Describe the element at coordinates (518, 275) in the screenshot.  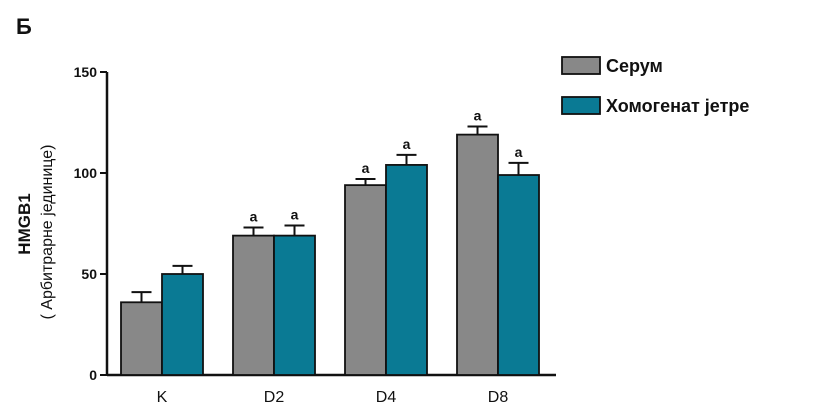
I see `bar-liver-d8` at that location.